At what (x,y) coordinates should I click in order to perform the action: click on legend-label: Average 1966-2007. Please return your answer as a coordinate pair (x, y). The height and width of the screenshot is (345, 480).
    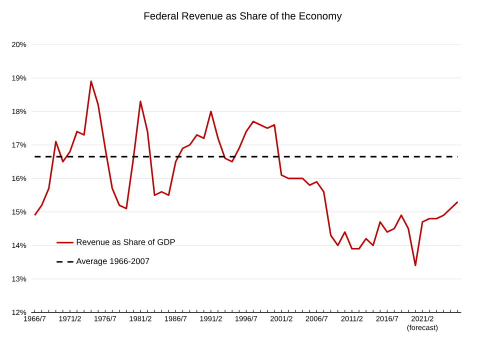
    Looking at the image, I should click on (113, 262).